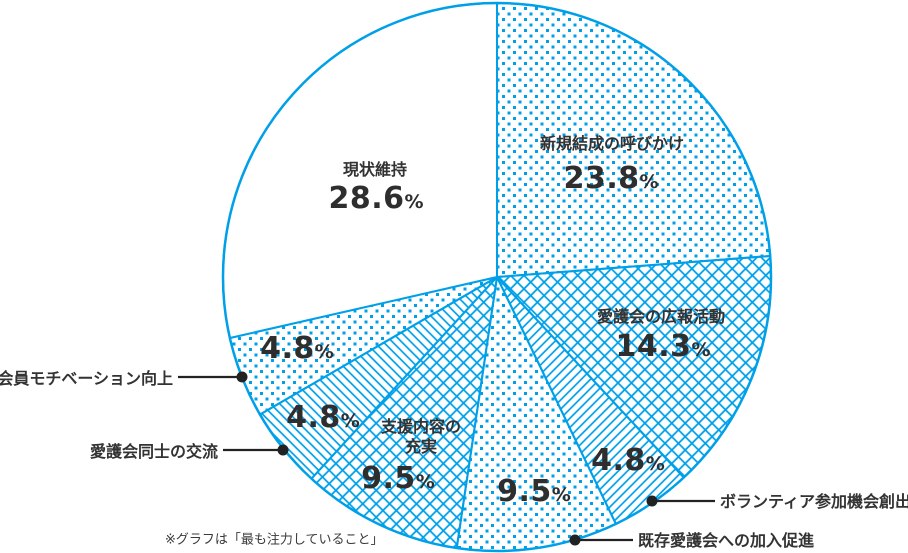 Image resolution: width=908 pixels, height=553 pixels. I want to click on chart-footnote: ※グラフは「最も注力していること」, so click(274, 540).